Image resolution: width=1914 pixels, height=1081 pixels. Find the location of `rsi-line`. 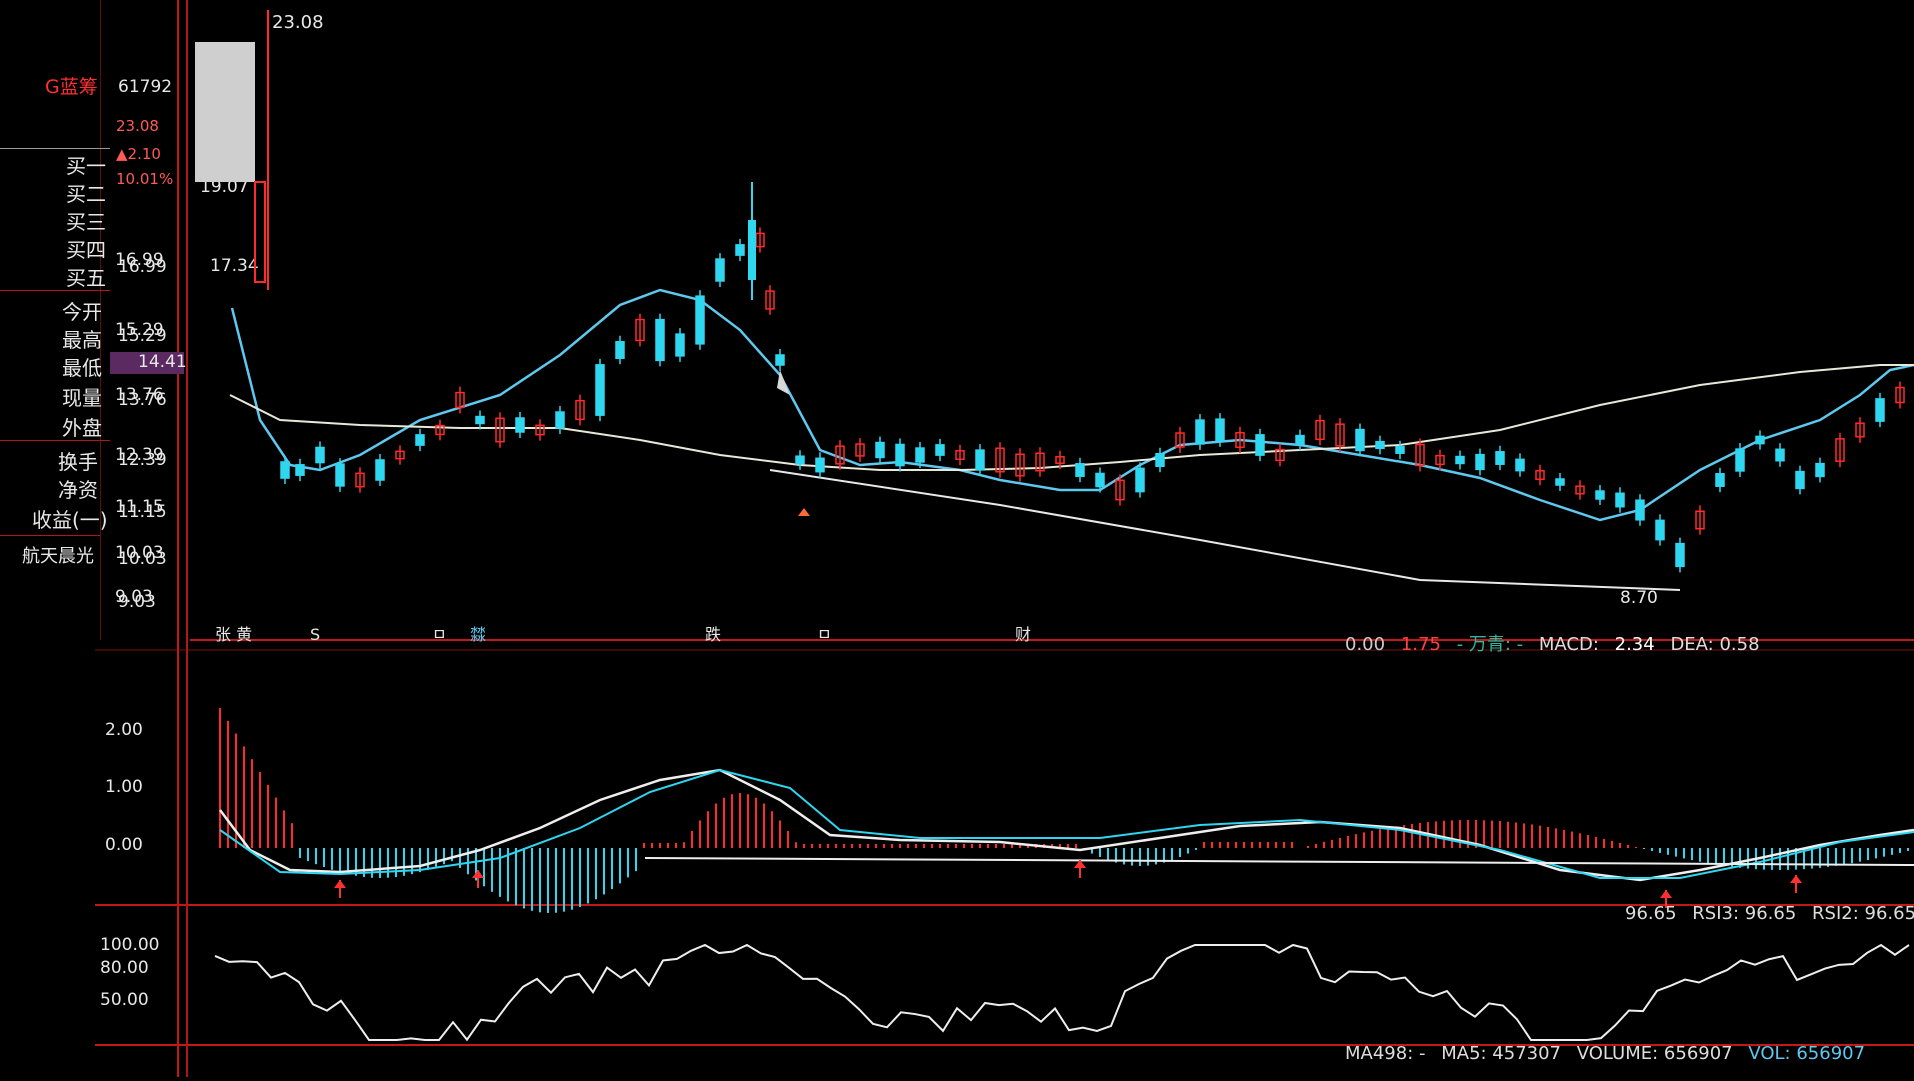

rsi-line is located at coordinates (1062, 992).